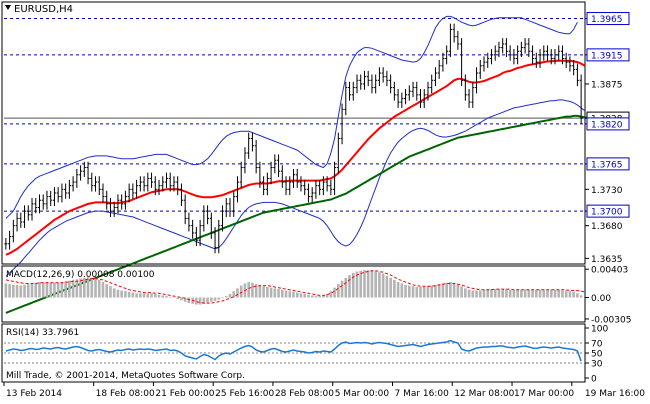 The image size is (650, 404). What do you see at coordinates (599, 330) in the screenshot?
I see `rsi-axis-label: 100` at bounding box center [599, 330].